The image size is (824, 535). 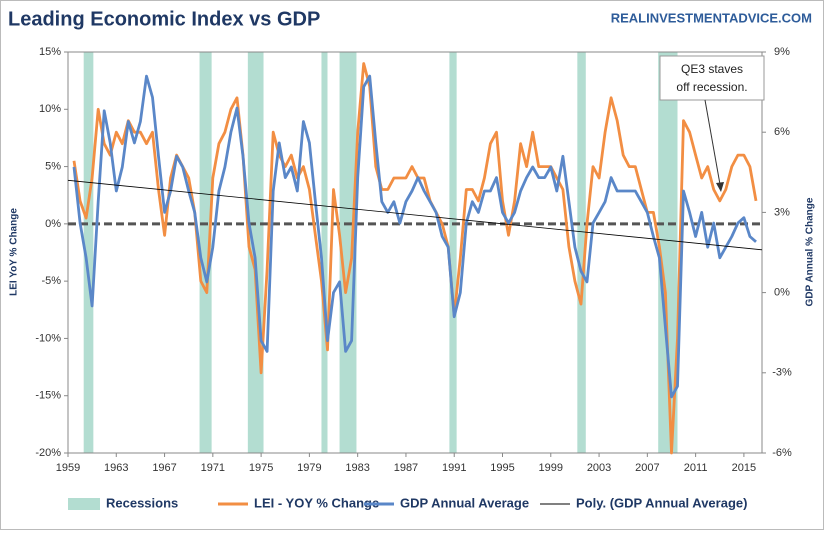 What do you see at coordinates (810, 251) in the screenshot?
I see `y2-axis-label: GDP Annual % Change` at bounding box center [810, 251].